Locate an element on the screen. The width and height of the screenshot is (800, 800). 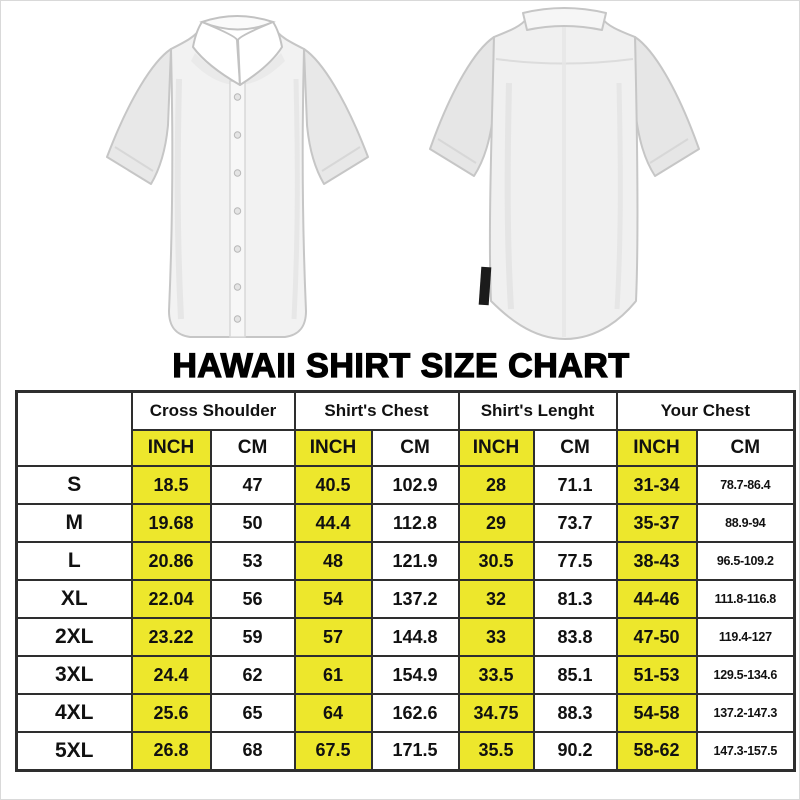
value-cell: 102.9 is located at coordinates (415, 485).